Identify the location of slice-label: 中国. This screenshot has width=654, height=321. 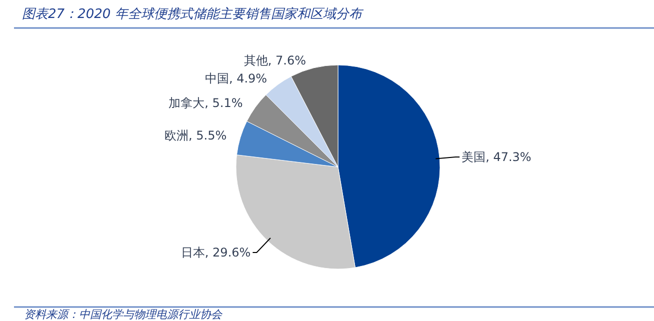
(216, 78).